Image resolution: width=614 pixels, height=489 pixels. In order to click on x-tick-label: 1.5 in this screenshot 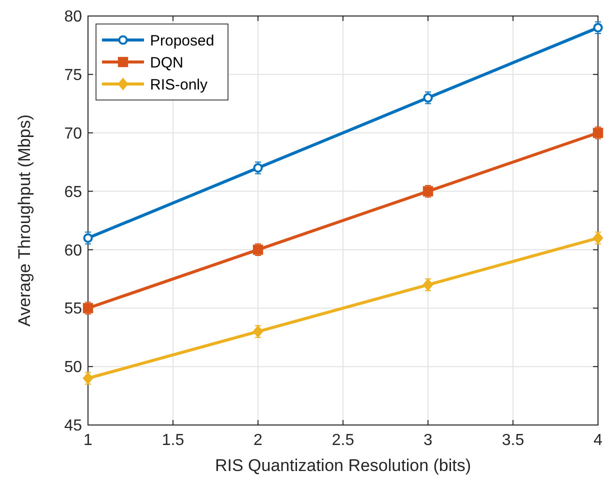, I will do `click(173, 440)`.